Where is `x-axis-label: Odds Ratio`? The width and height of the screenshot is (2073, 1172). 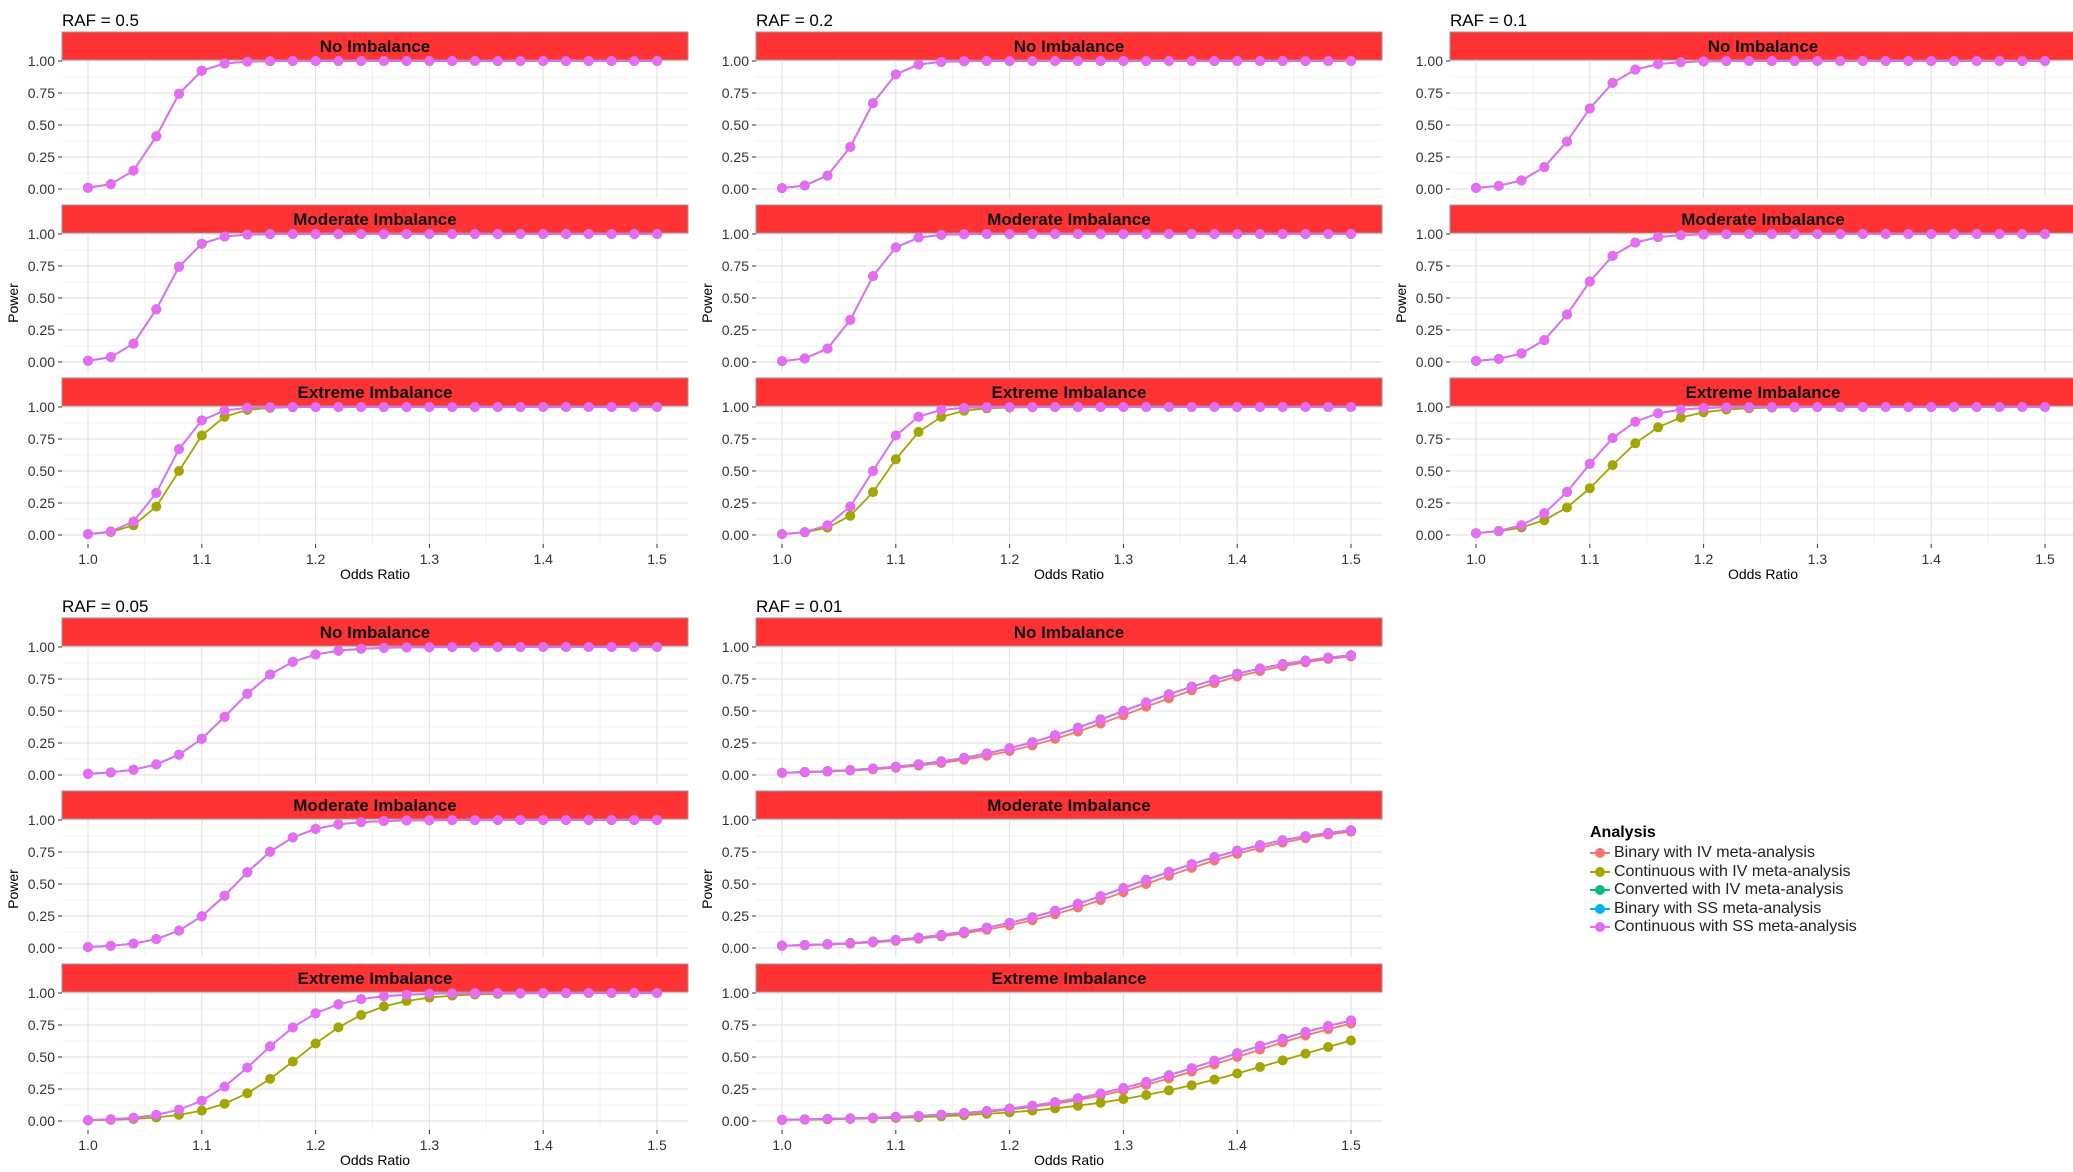 x-axis-label: Odds Ratio is located at coordinates (1763, 574).